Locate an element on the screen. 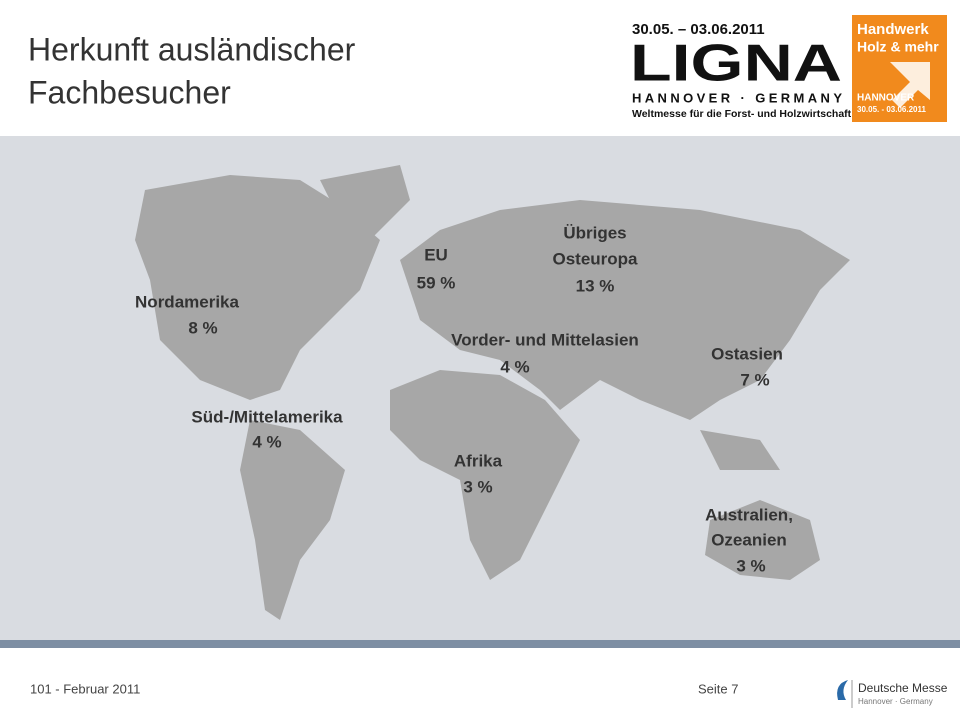 Image resolution: width=960 pixels, height=720 pixels. brand-mark is located at coordinates (842, 690).